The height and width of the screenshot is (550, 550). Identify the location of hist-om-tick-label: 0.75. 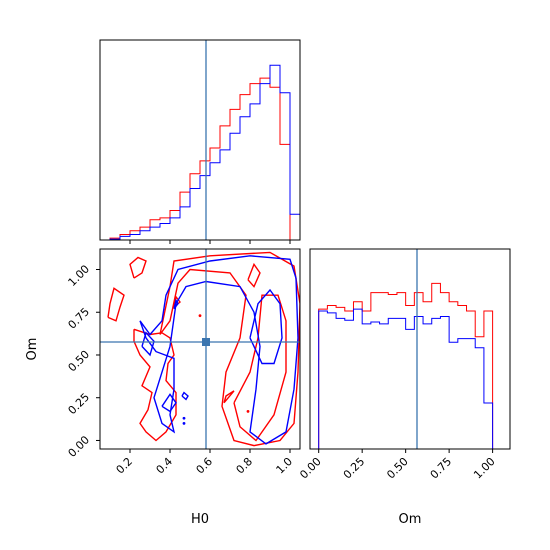
(441, 468).